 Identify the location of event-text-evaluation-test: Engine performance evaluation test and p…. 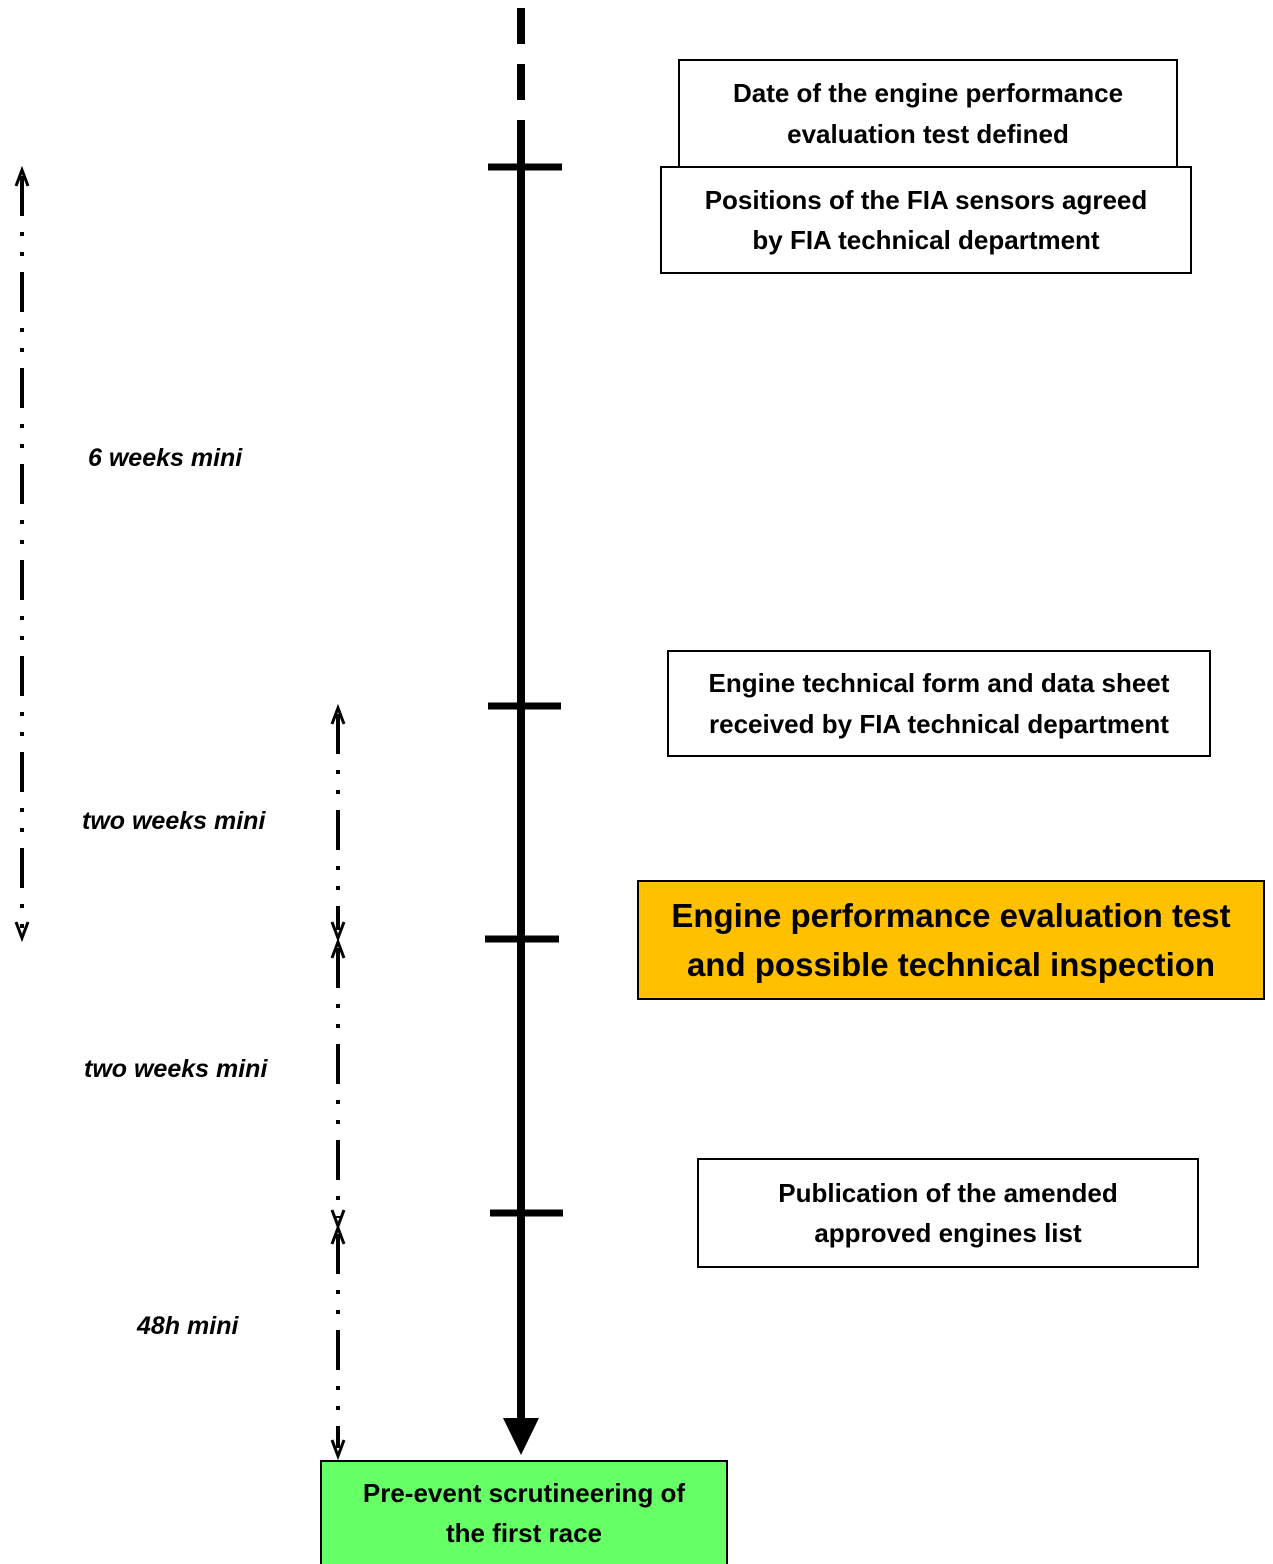
(951, 940).